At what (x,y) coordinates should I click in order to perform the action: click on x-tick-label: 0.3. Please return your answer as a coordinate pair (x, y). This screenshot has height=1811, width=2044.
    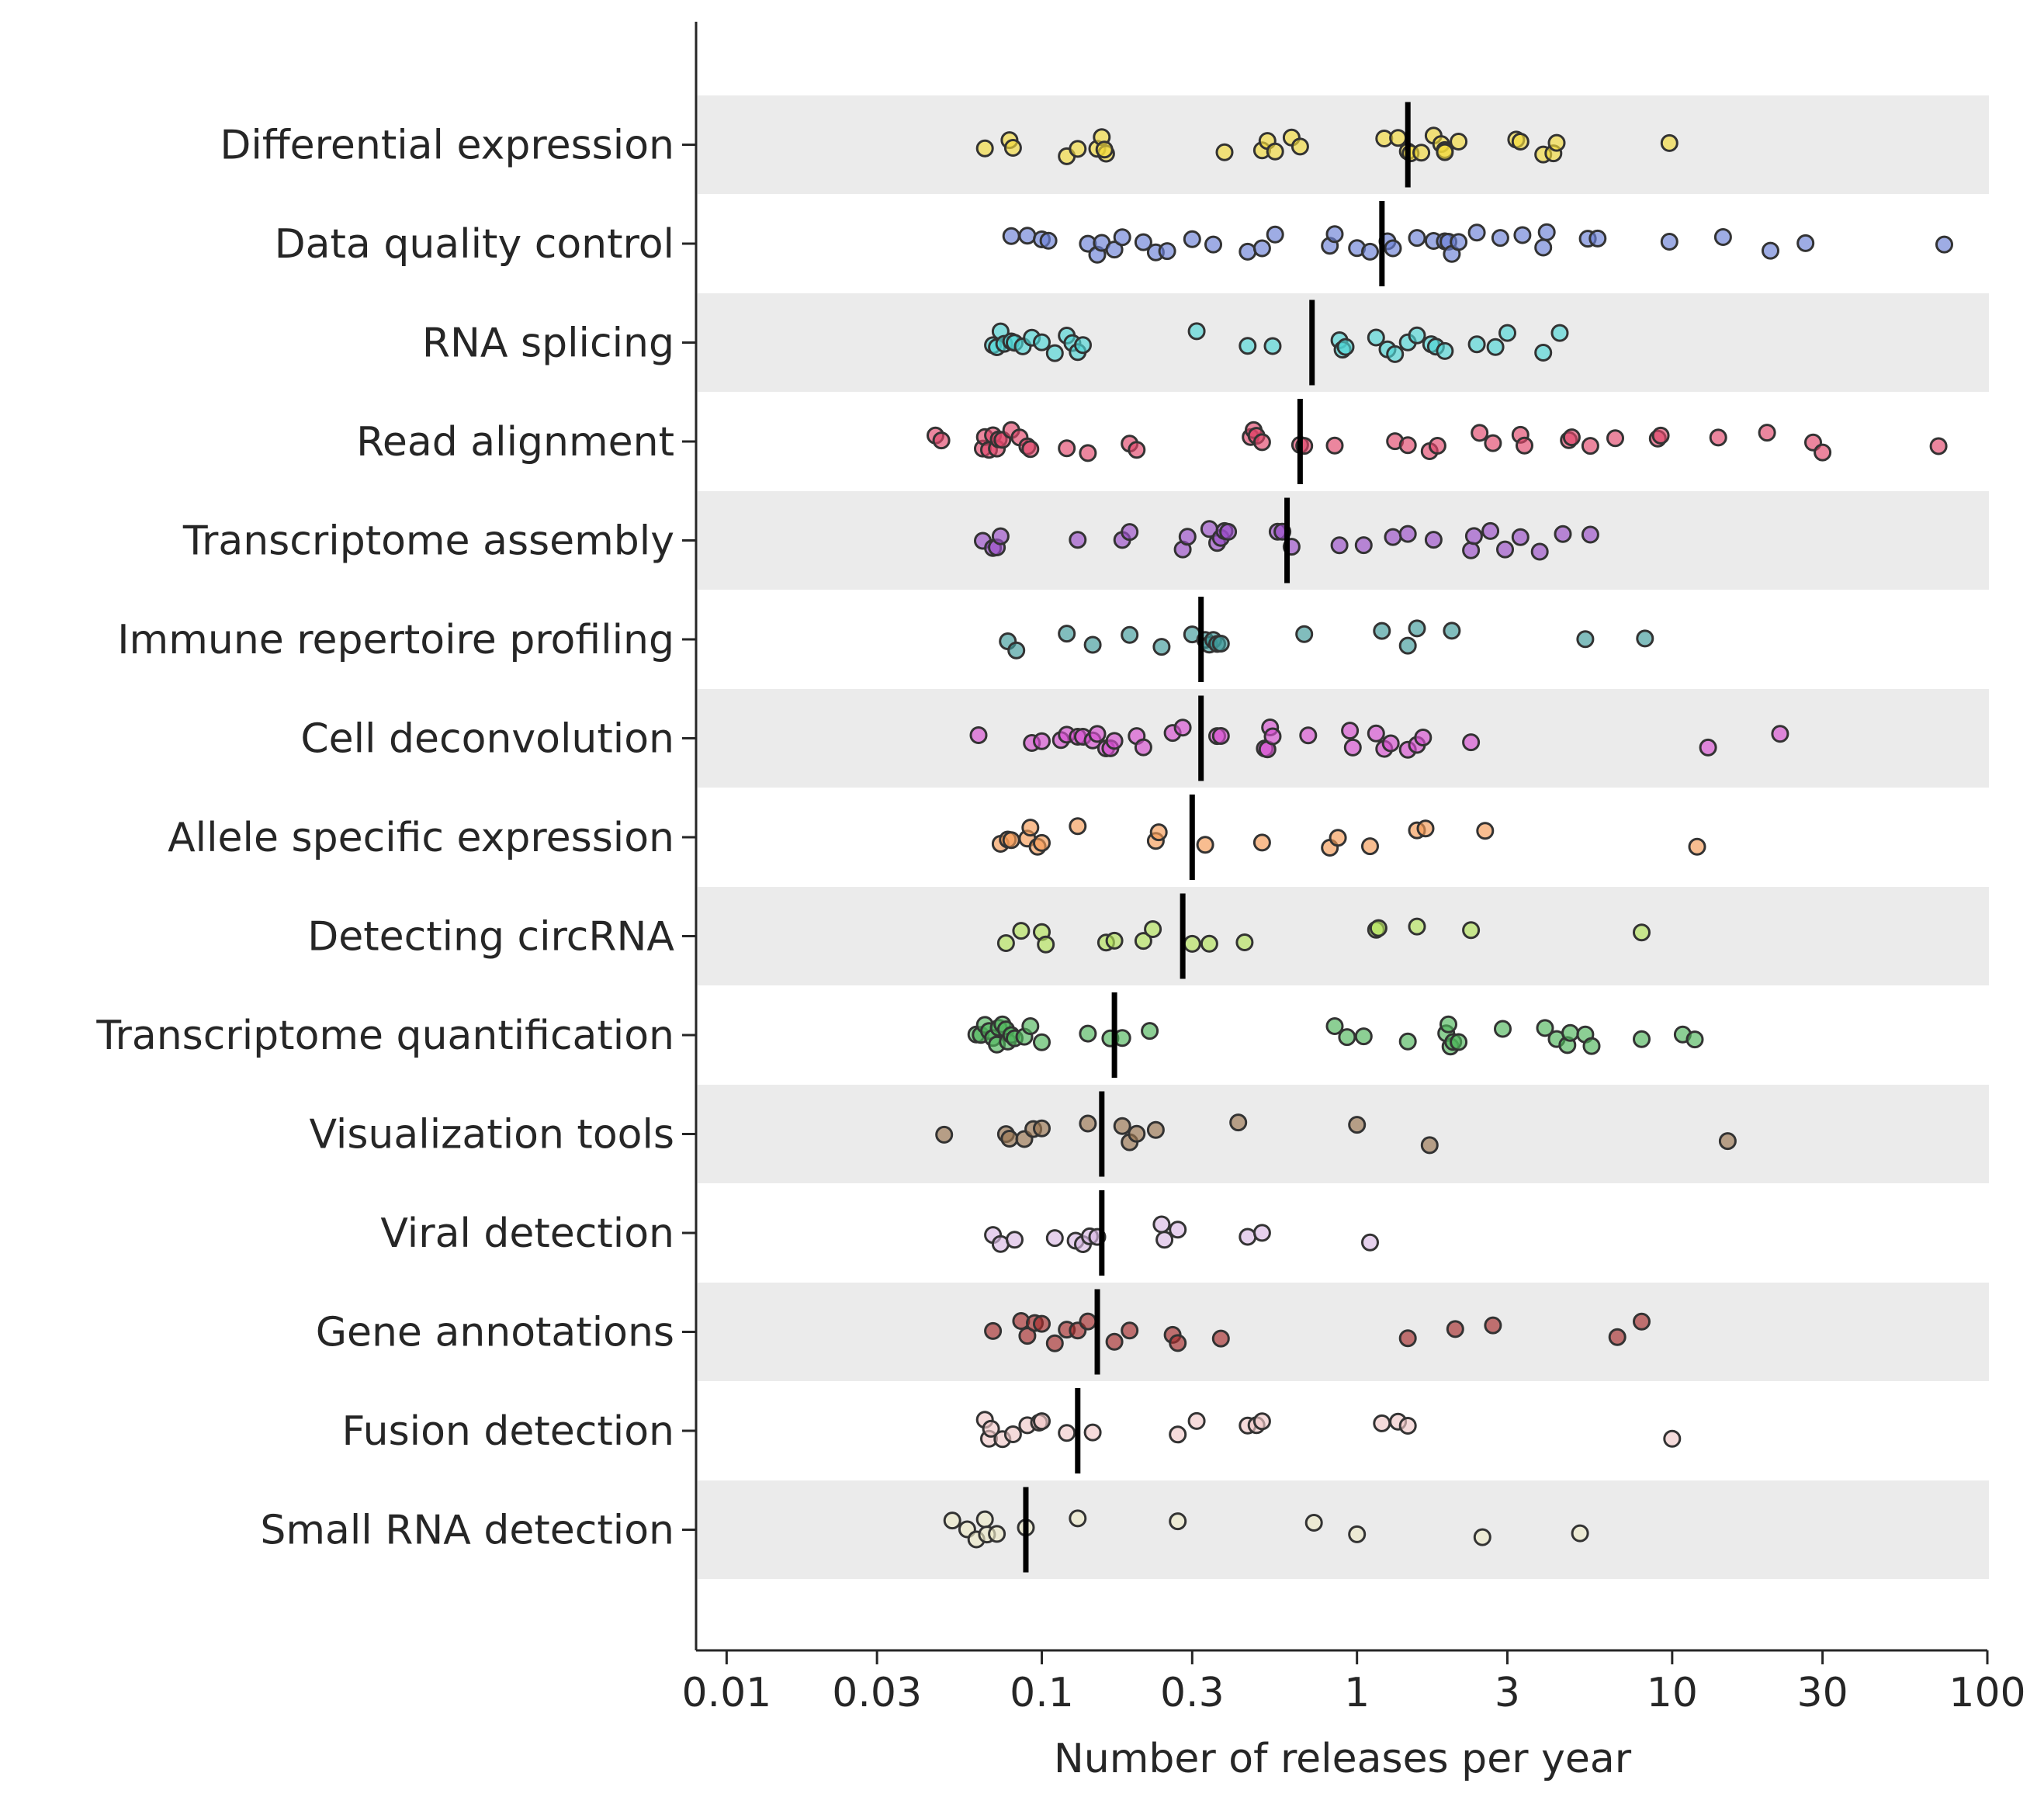
    Looking at the image, I should click on (1192, 1693).